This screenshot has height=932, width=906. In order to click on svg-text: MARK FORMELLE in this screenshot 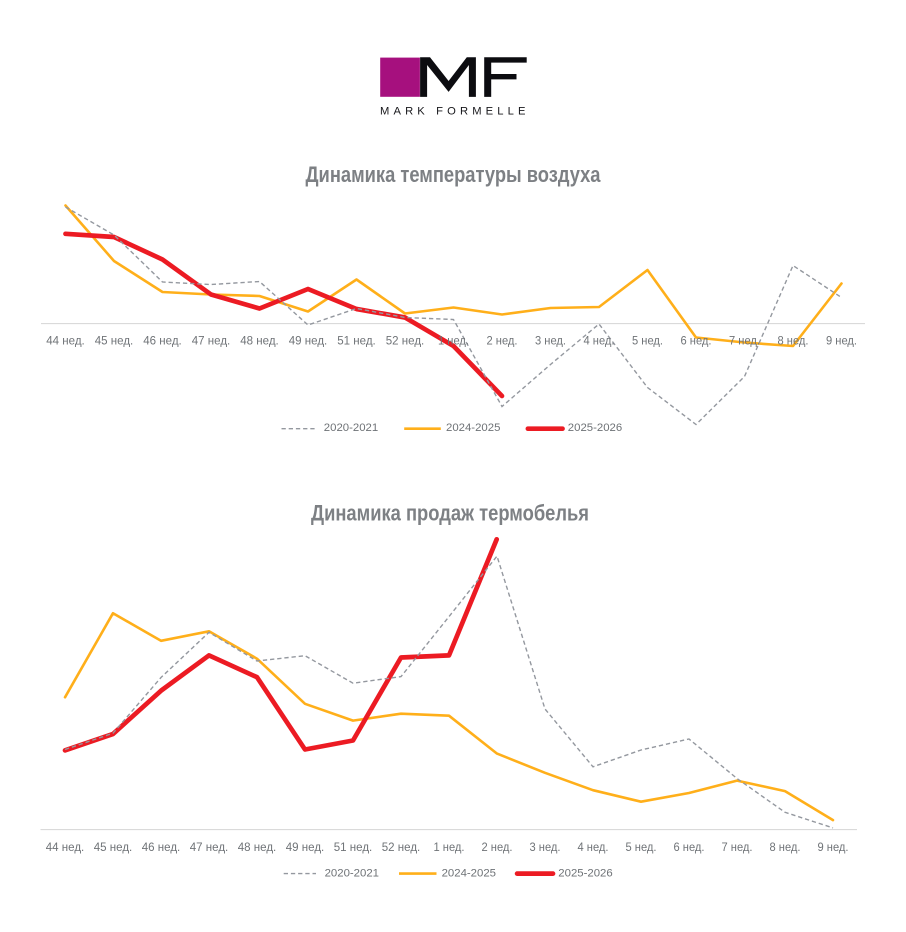, I will do `click(453, 111)`.